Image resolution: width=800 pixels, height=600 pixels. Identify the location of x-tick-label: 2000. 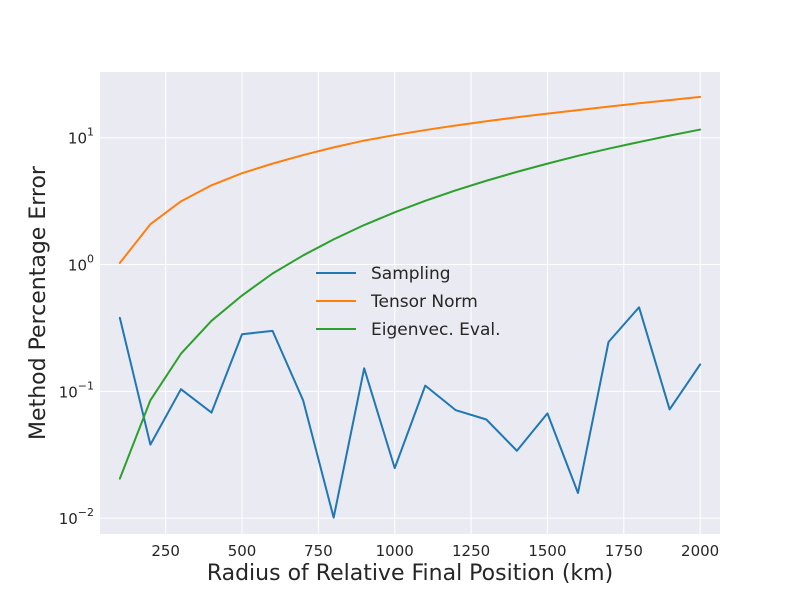
(700, 551).